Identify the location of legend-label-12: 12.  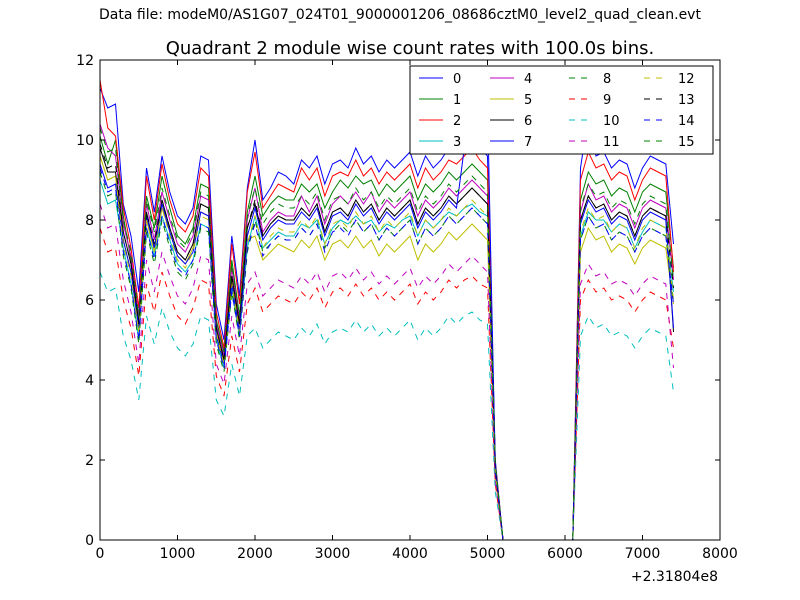
(686, 79).